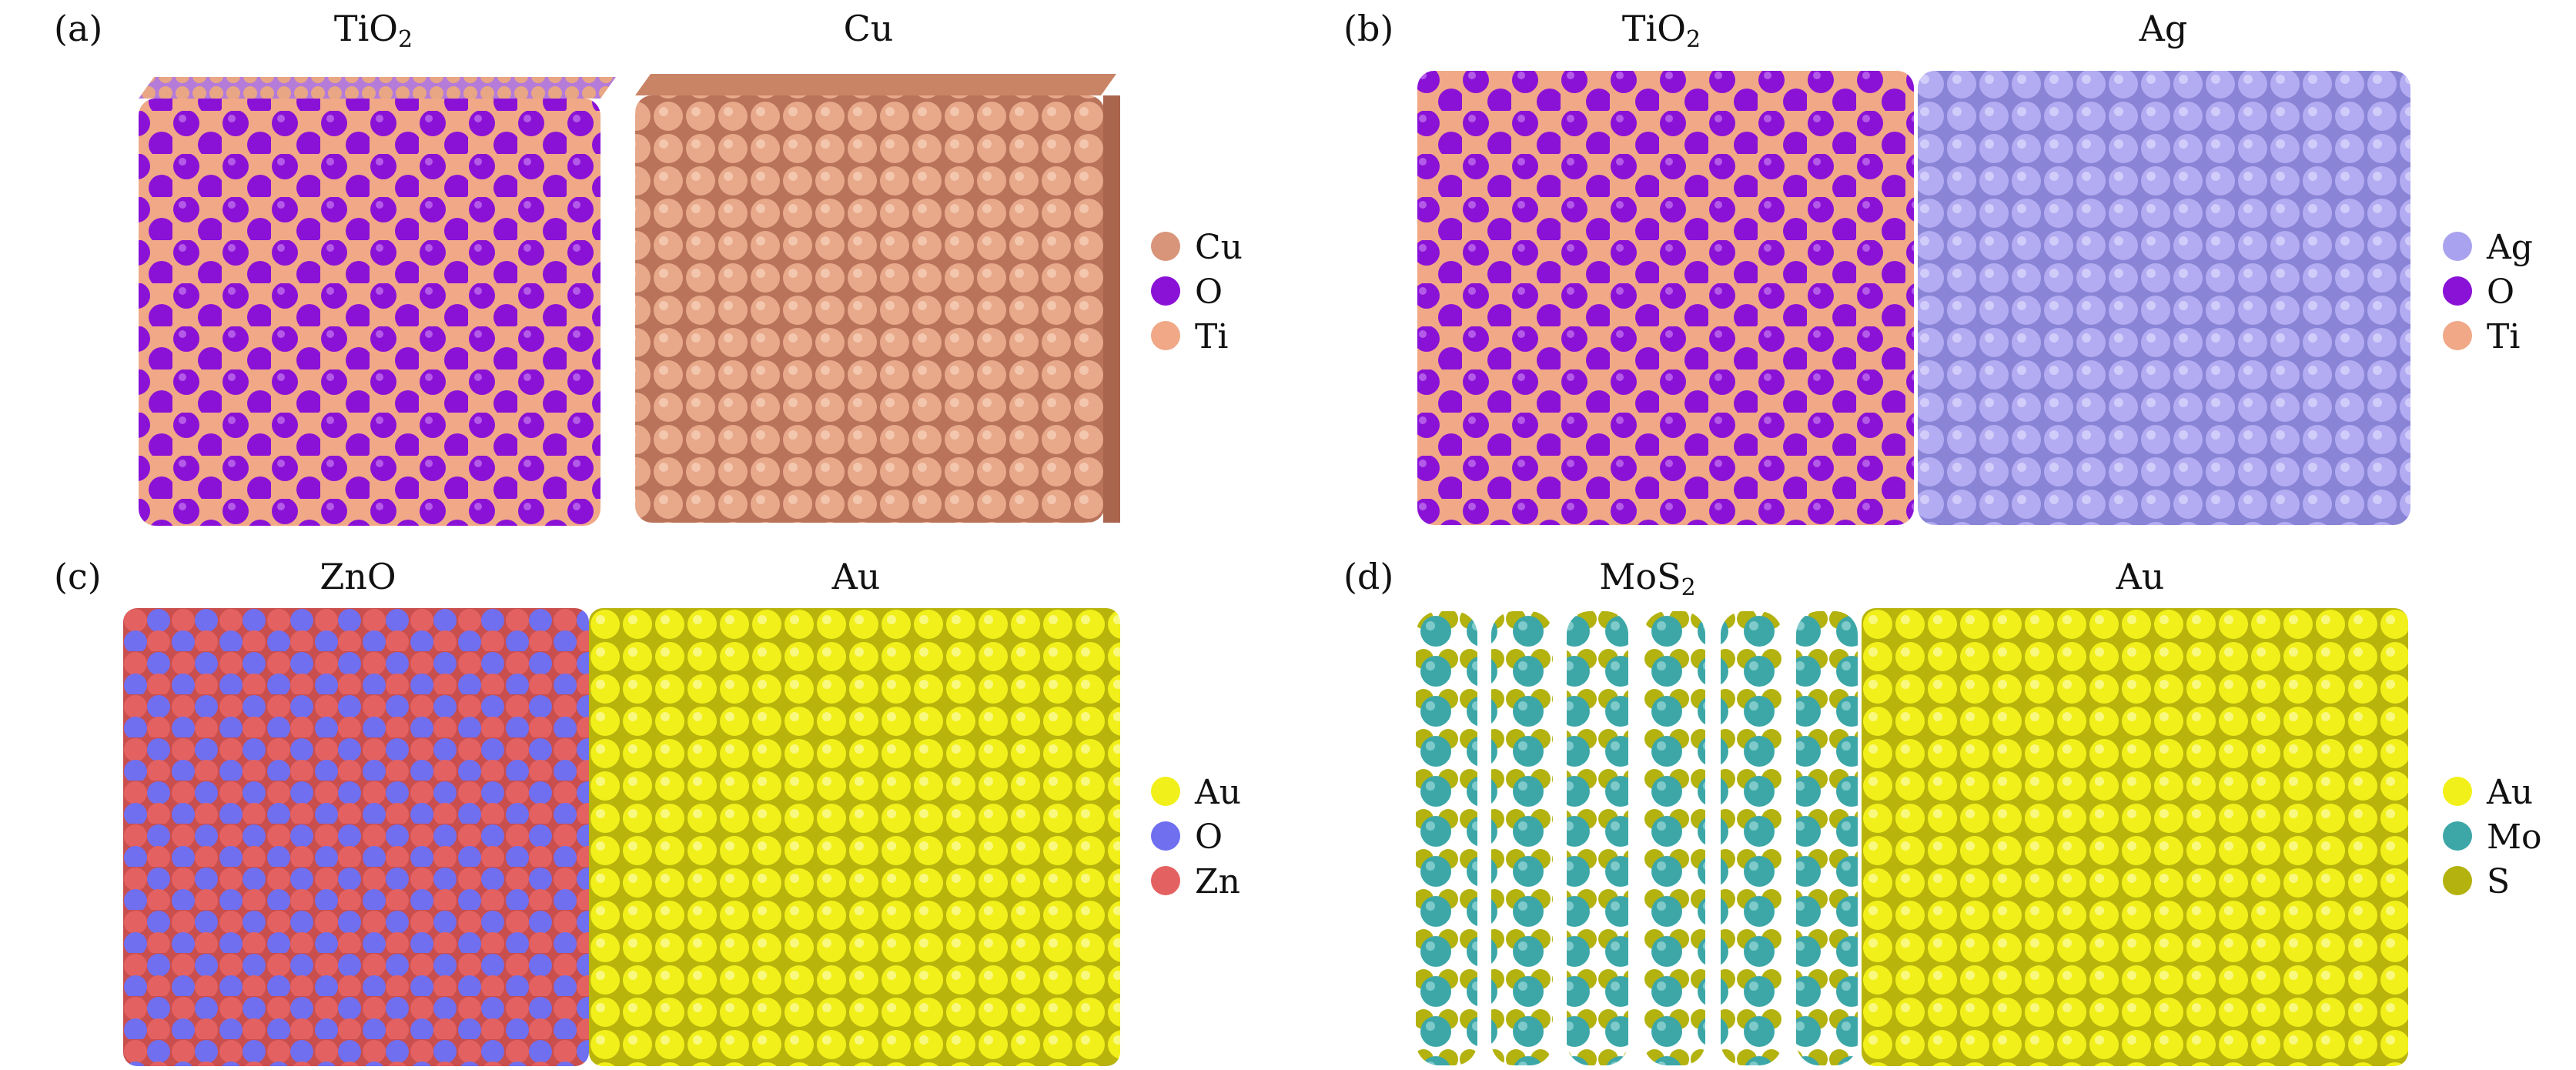 The image size is (2576, 1070). What do you see at coordinates (358, 576) in the screenshot?
I see `left-block-title: ZnO` at bounding box center [358, 576].